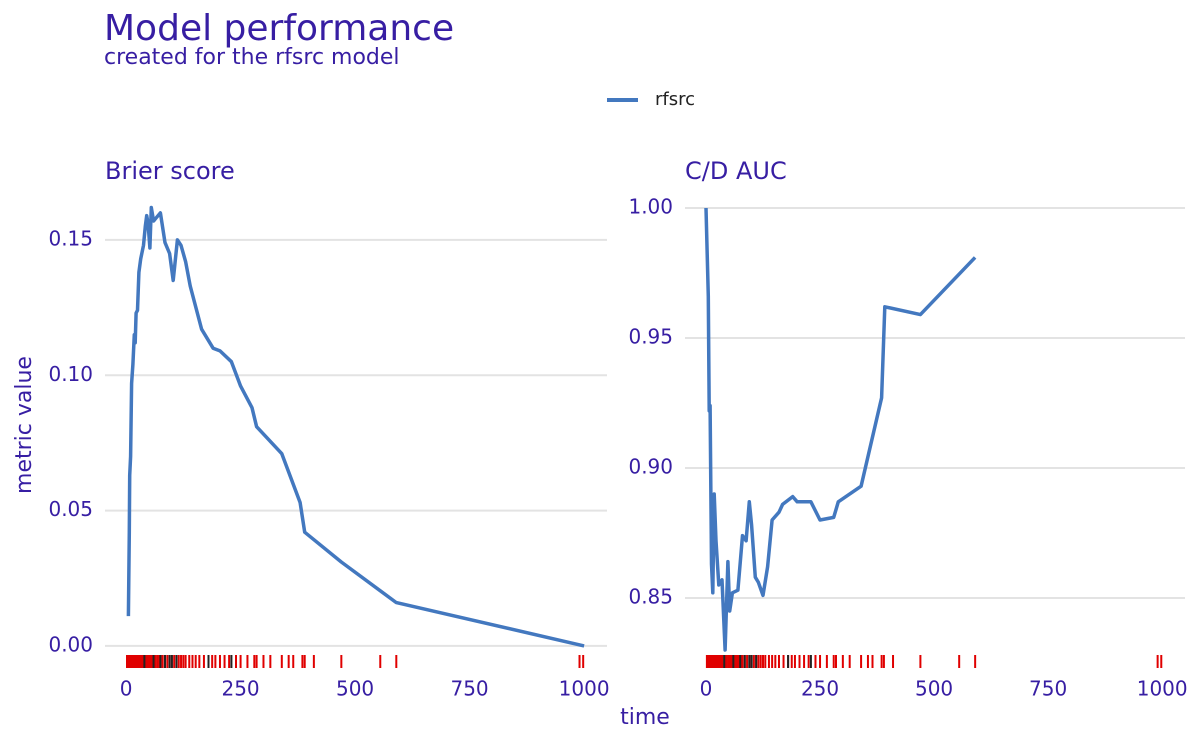  Describe the element at coordinates (650, 466) in the screenshot. I see `y-tick-label: 0.90` at that location.